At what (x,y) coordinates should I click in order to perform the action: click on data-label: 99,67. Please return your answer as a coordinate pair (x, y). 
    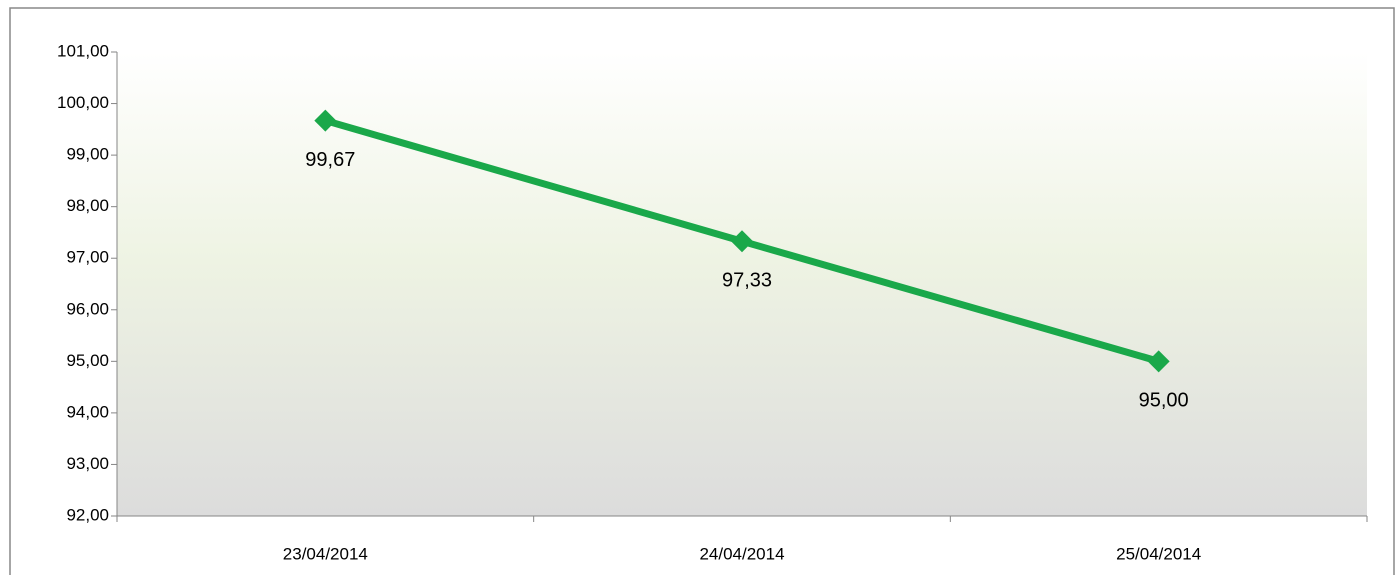
    Looking at the image, I should click on (330, 160).